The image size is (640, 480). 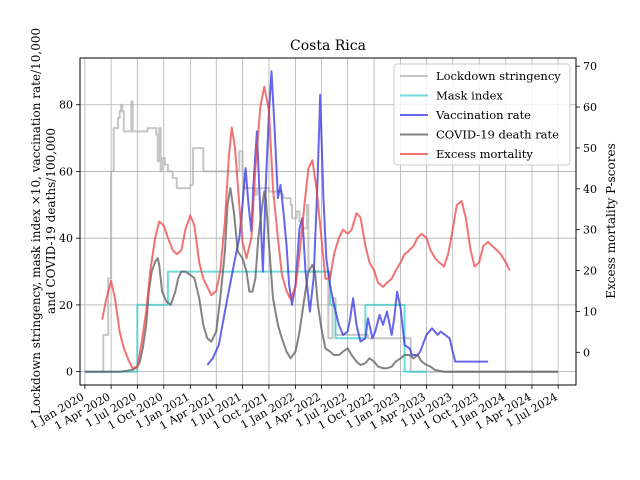 I want to click on chart-title: Costa Rica, so click(x=328, y=46).